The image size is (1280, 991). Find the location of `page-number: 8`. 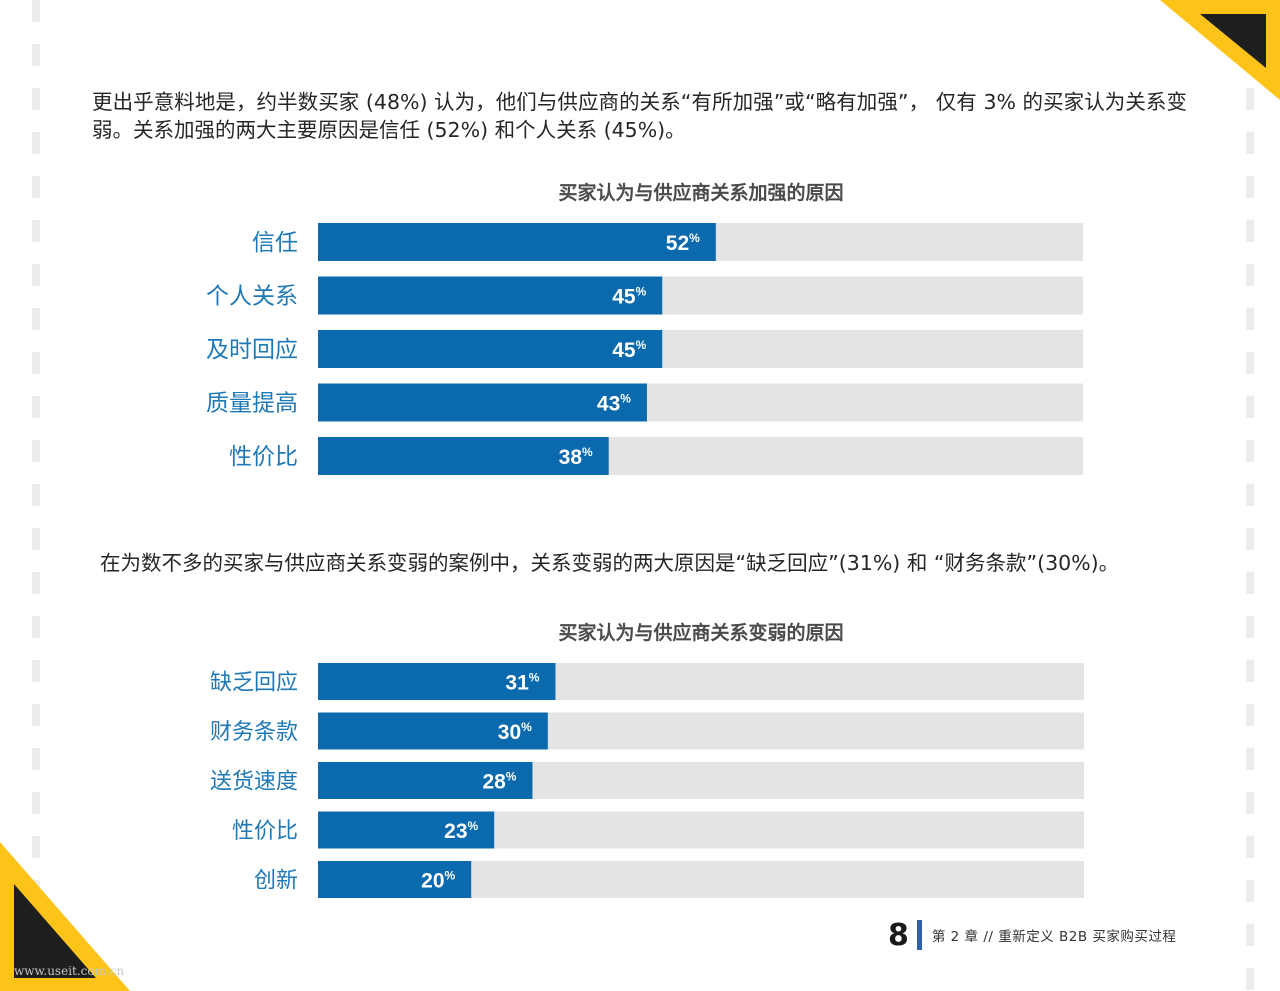

page-number: 8 is located at coordinates (898, 935).